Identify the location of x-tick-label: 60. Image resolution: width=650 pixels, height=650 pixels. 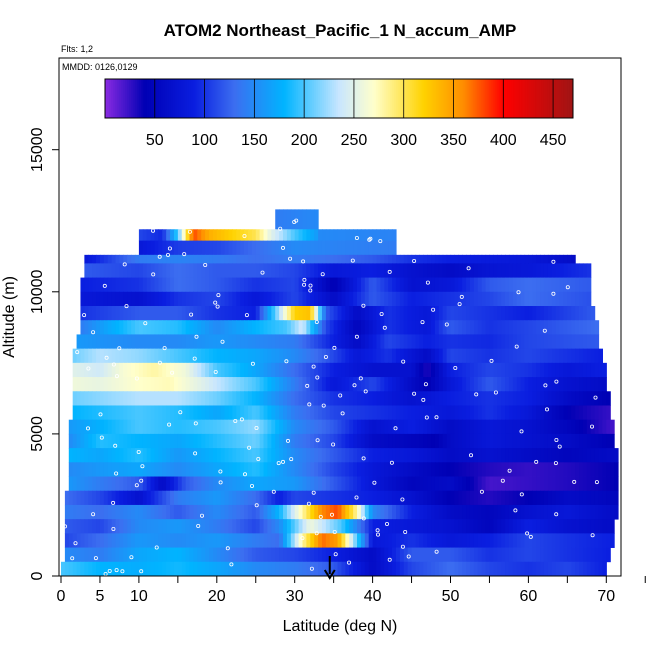
(529, 596).